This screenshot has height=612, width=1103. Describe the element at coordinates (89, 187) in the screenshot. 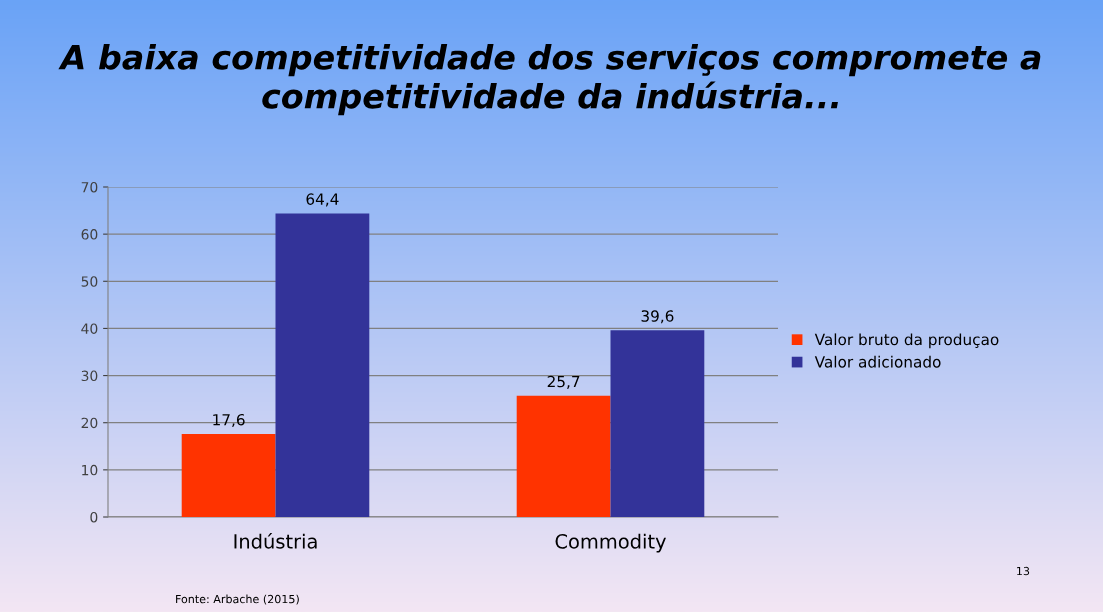

I see `y-tick-label: 70` at that location.